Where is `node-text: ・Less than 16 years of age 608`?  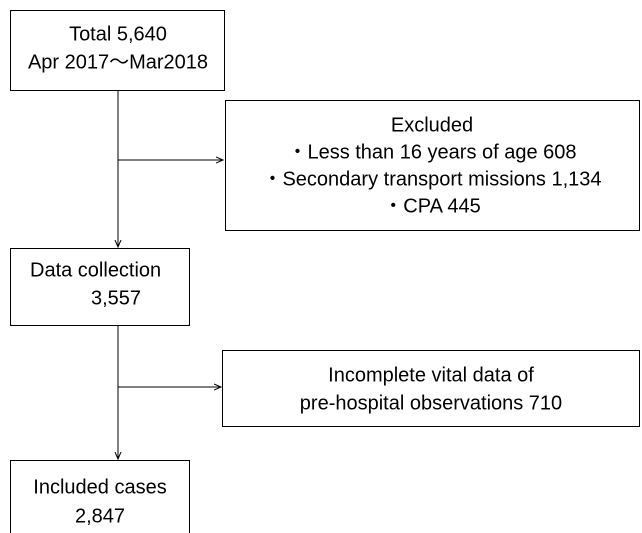
node-text: ・Less than 16 years of age 608 is located at coordinates (431, 152).